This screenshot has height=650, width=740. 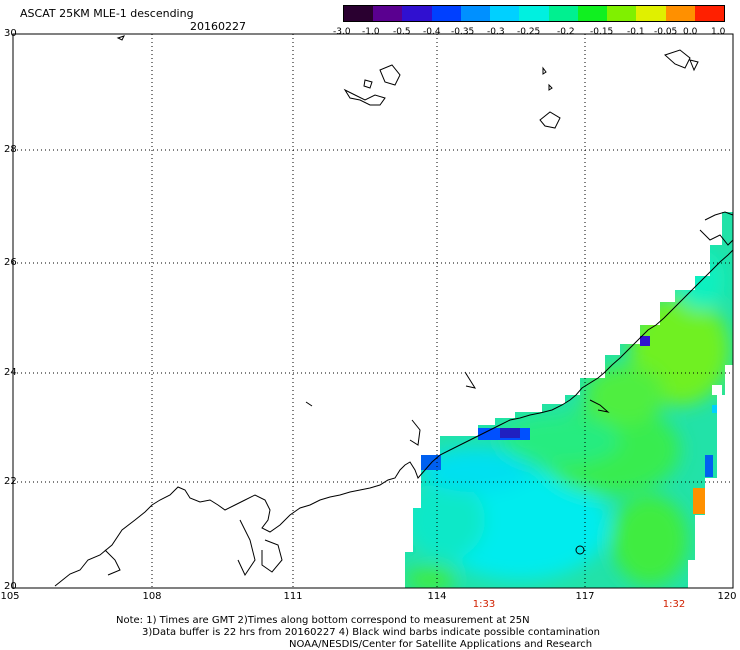 What do you see at coordinates (152, 596) in the screenshot?
I see `lon-label: 108` at bounding box center [152, 596].